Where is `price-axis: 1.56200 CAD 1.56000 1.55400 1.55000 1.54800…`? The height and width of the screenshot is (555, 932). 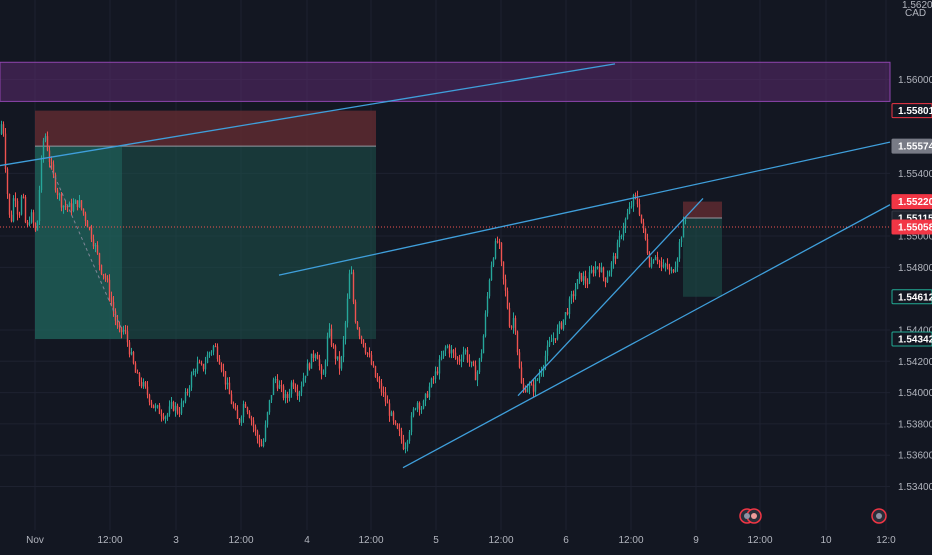 price-axis: 1.56200 CAD 1.56000 1.55400 1.55000 1.54800… is located at coordinates (911, 265).